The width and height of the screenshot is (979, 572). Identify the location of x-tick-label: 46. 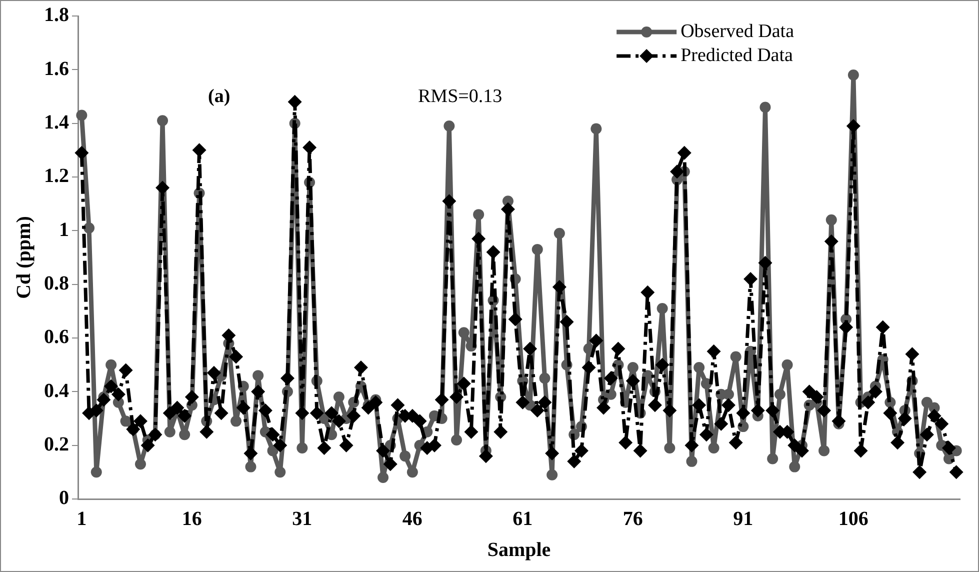
(412, 519).